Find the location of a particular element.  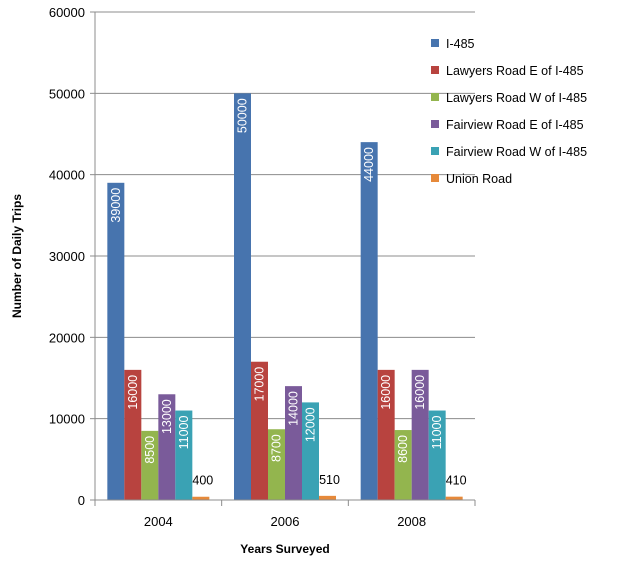

y-axis-title: Number of Daily Trips is located at coordinates (17, 256).